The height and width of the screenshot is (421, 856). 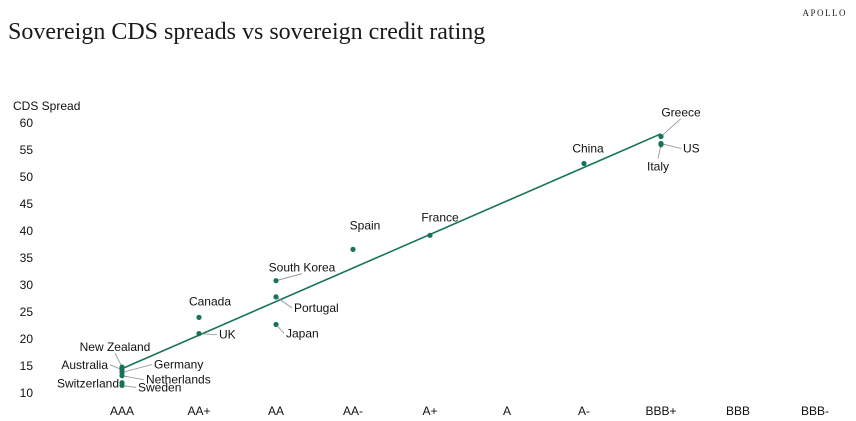 I want to click on data-label-italy: Italy, so click(x=658, y=167).